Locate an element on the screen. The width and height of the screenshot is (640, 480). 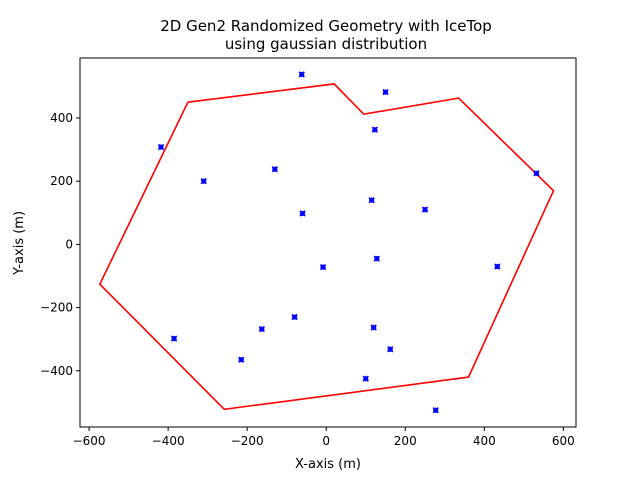
x-tick-label: −200 is located at coordinates (247, 441).